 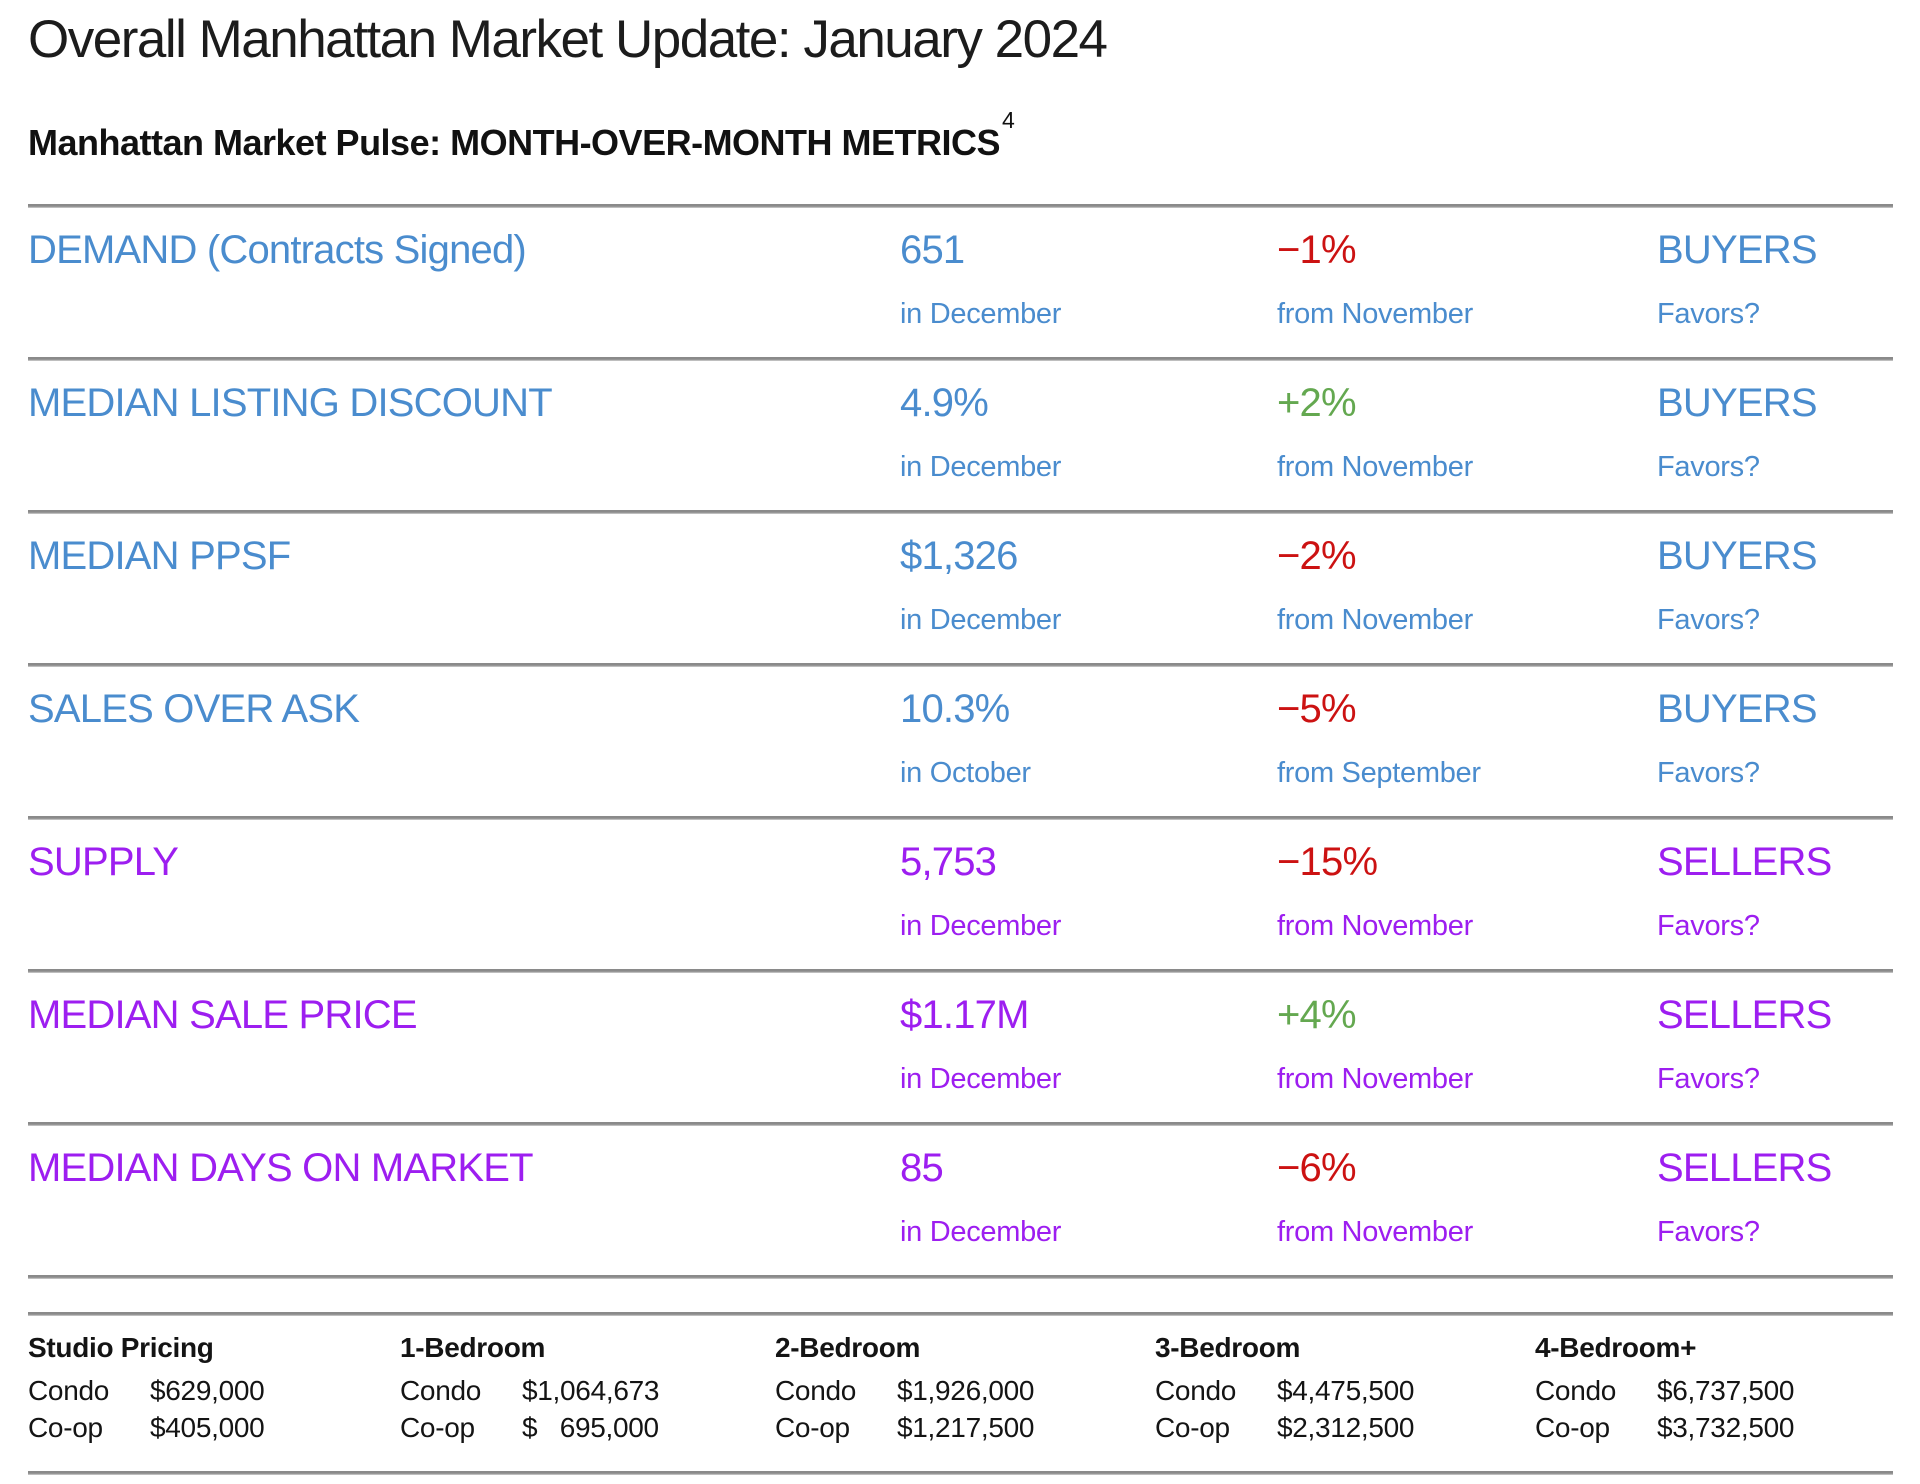 What do you see at coordinates (1088, 905) in the screenshot?
I see `metric-value-cell: 5,753 in December` at bounding box center [1088, 905].